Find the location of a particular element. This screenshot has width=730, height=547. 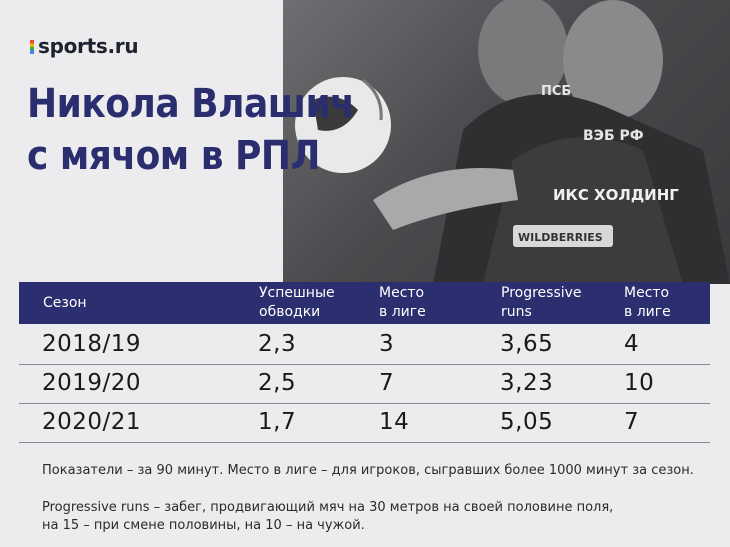

logo-mark-icon is located at coordinates (32, 47).